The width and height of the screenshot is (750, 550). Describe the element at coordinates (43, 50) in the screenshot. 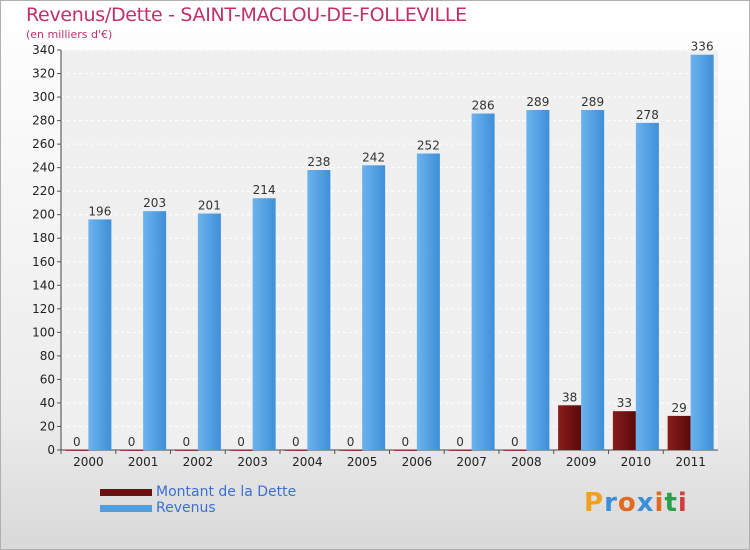

I see `y-tick-label: 340` at that location.